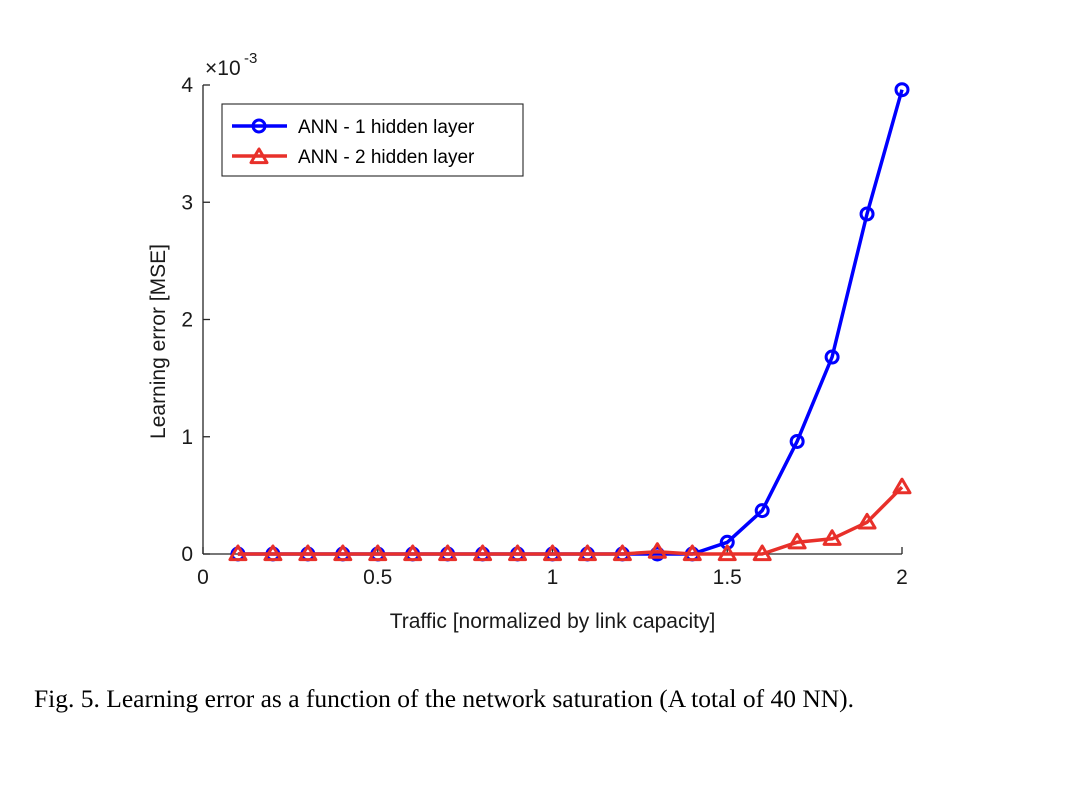 The image size is (1080, 788). I want to click on y-tick-label: 3, so click(187, 202).